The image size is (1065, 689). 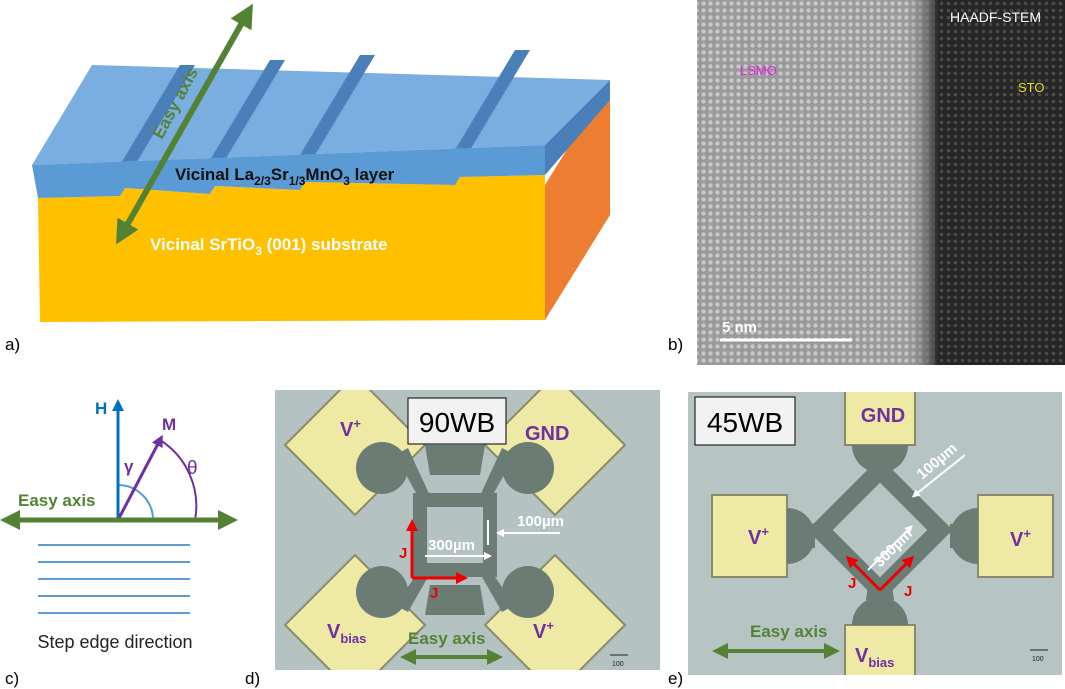 What do you see at coordinates (675, 344) in the screenshot?
I see `panel-label: b)` at bounding box center [675, 344].